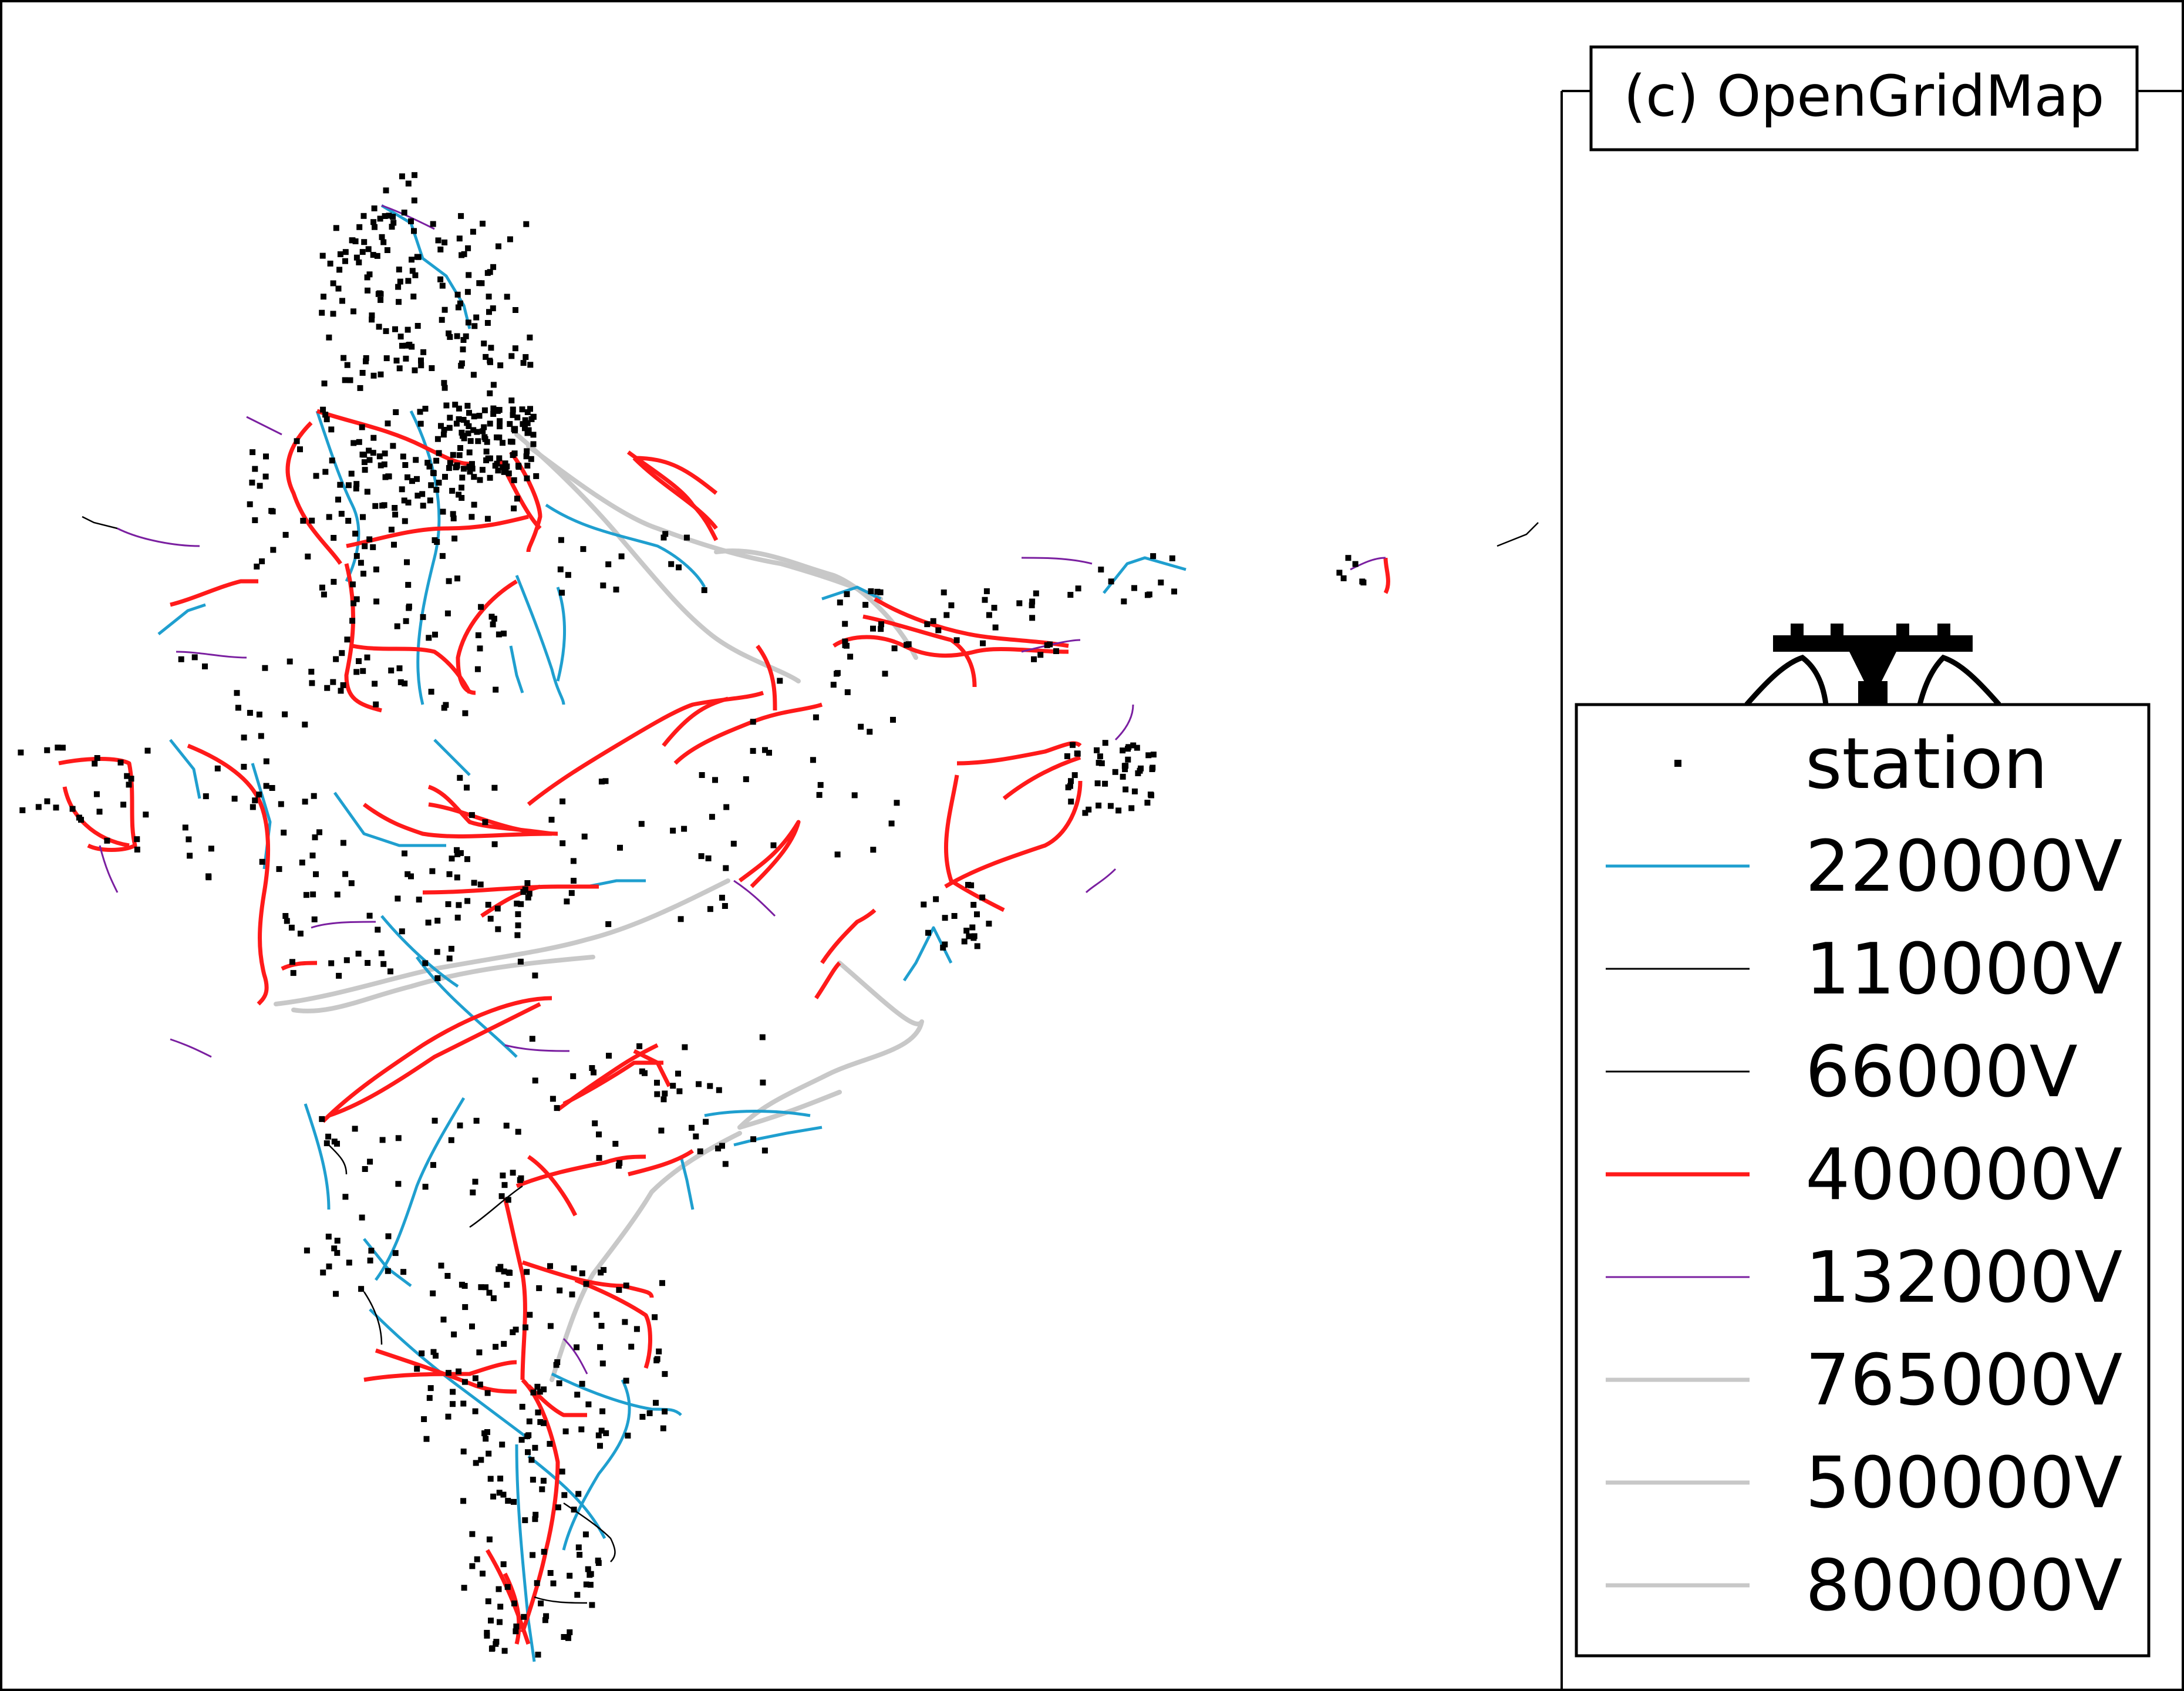 The image size is (2184, 1691). I want to click on legend-item: 66000V, so click(1842, 1072).